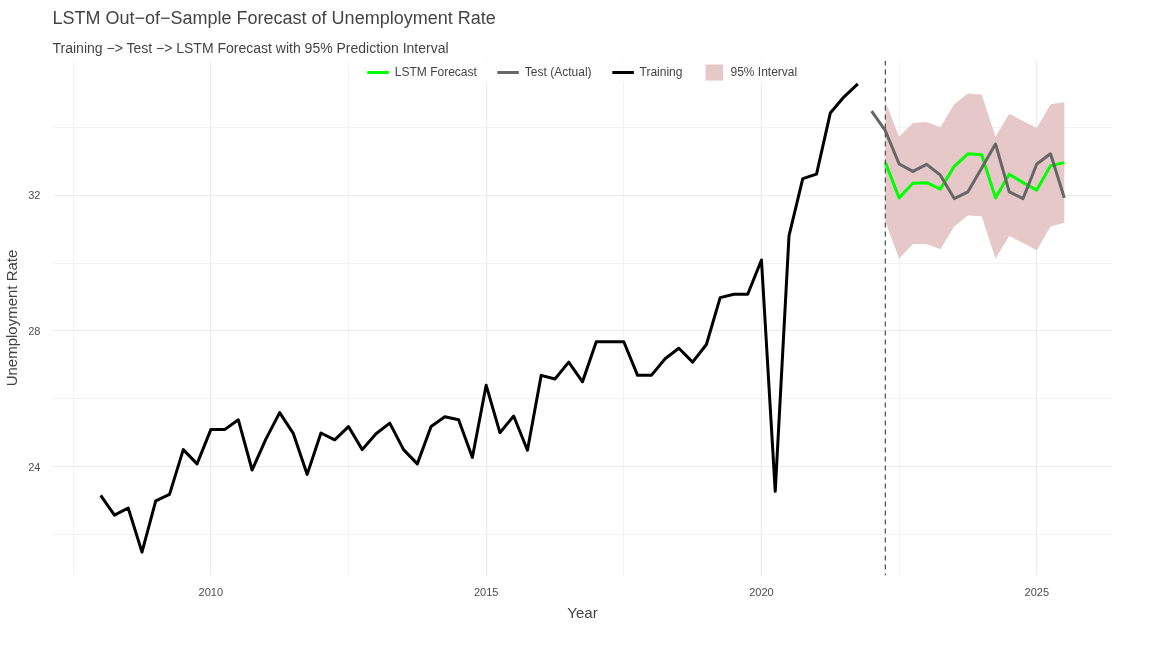  Describe the element at coordinates (12, 318) in the screenshot. I see `y-axis-title: Unemployment Rate` at that location.